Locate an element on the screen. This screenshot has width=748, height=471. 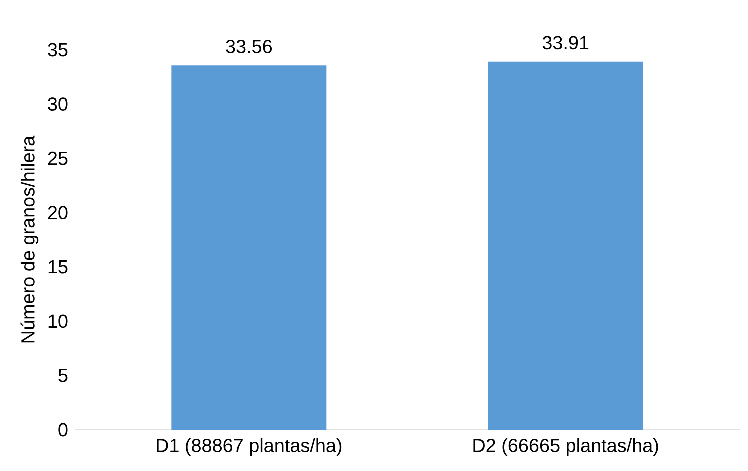
data-label: 33.91 is located at coordinates (565, 43).